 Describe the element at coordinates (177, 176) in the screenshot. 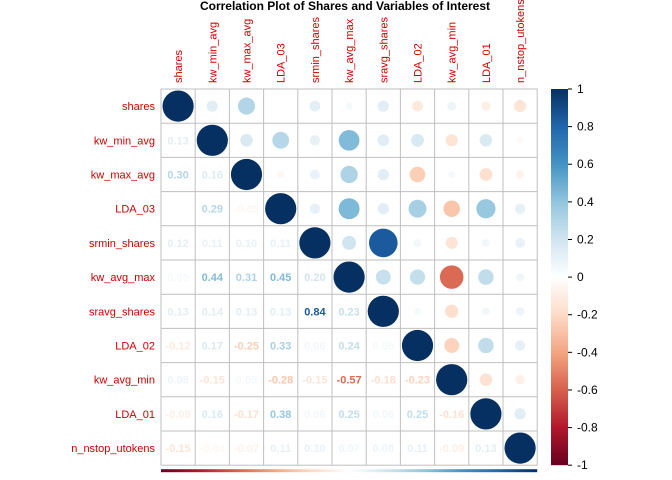

I see `corr-value-2-0: 0.30` at that location.